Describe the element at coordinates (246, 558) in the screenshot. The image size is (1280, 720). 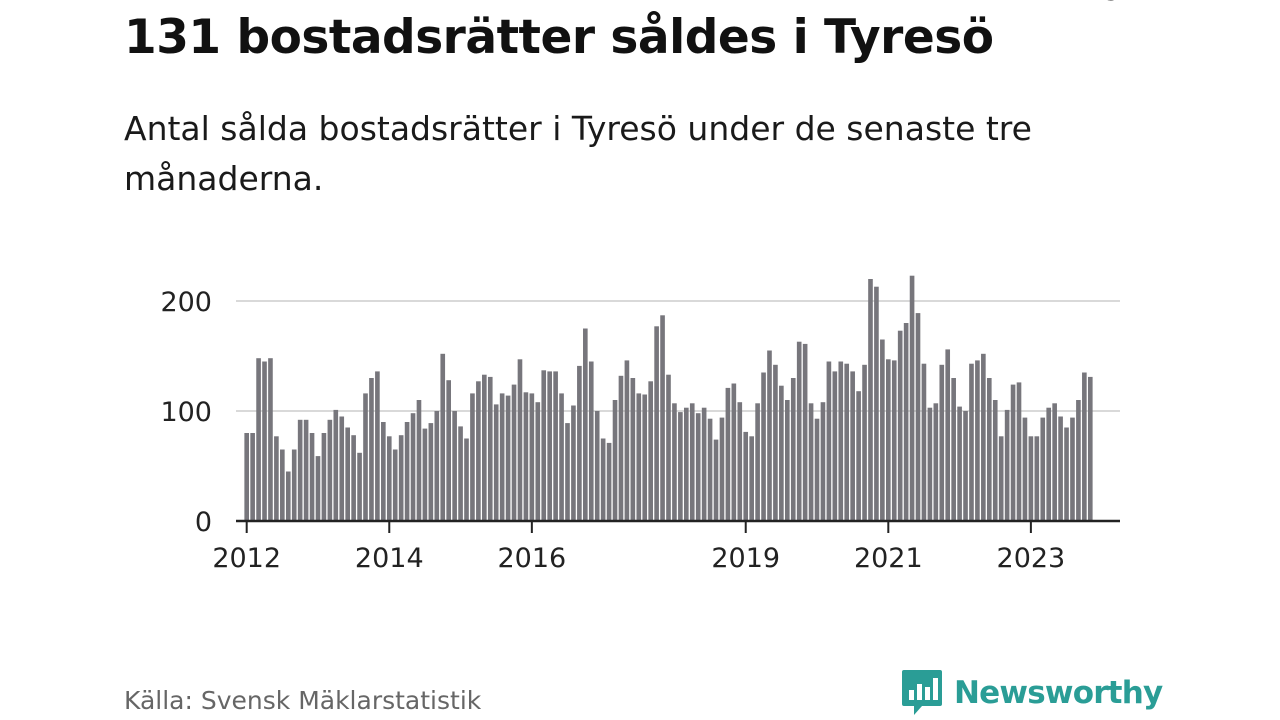
I see `x-tick-label: 2012` at that location.